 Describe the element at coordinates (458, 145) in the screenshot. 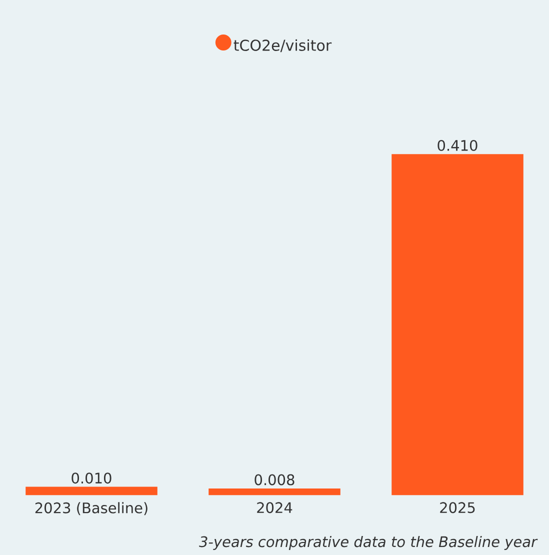

I see `data-label: 0.410` at that location.